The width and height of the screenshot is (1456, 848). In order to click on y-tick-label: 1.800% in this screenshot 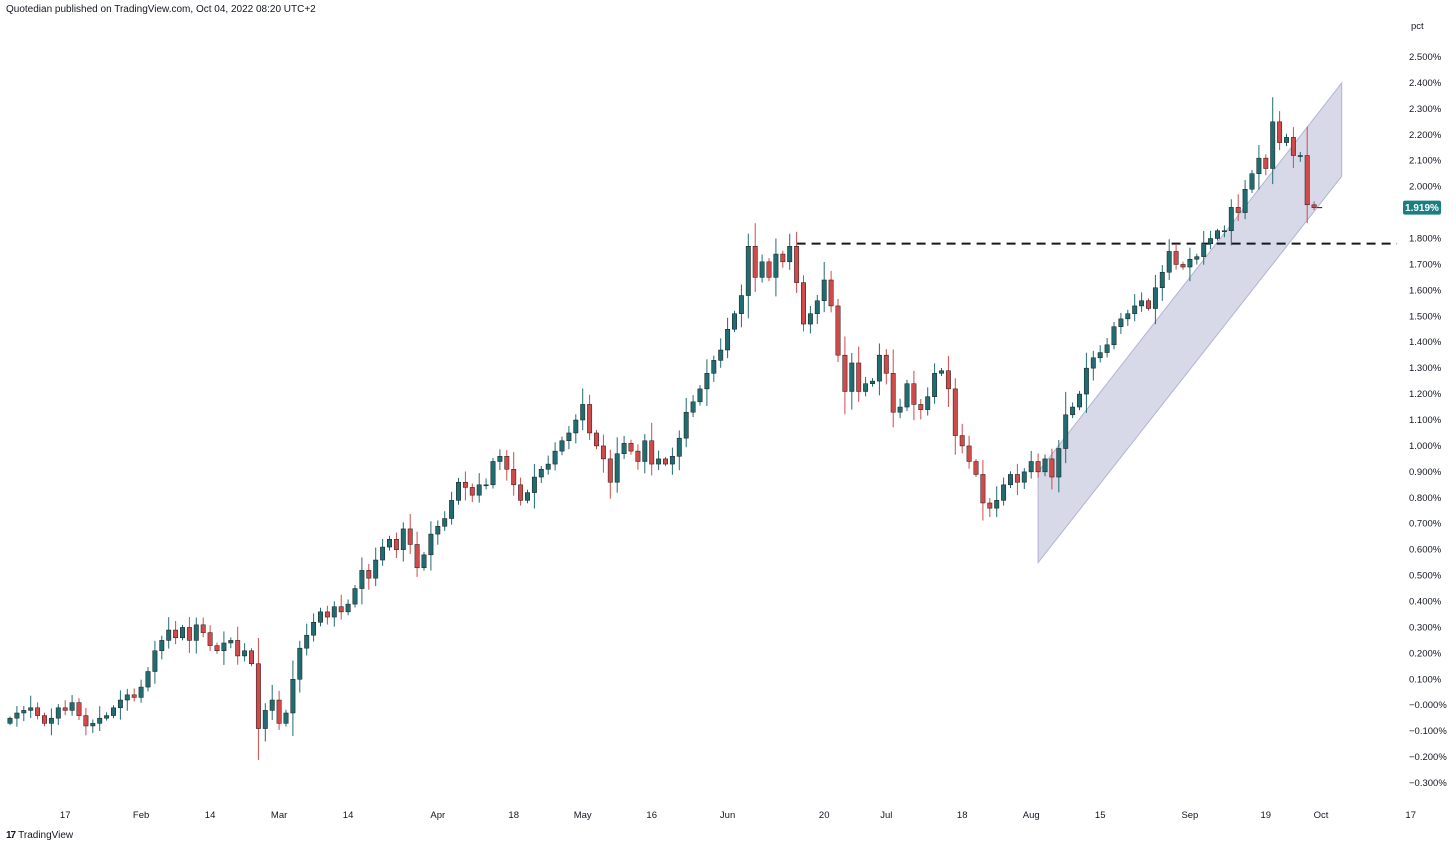, I will do `click(1425, 239)`.